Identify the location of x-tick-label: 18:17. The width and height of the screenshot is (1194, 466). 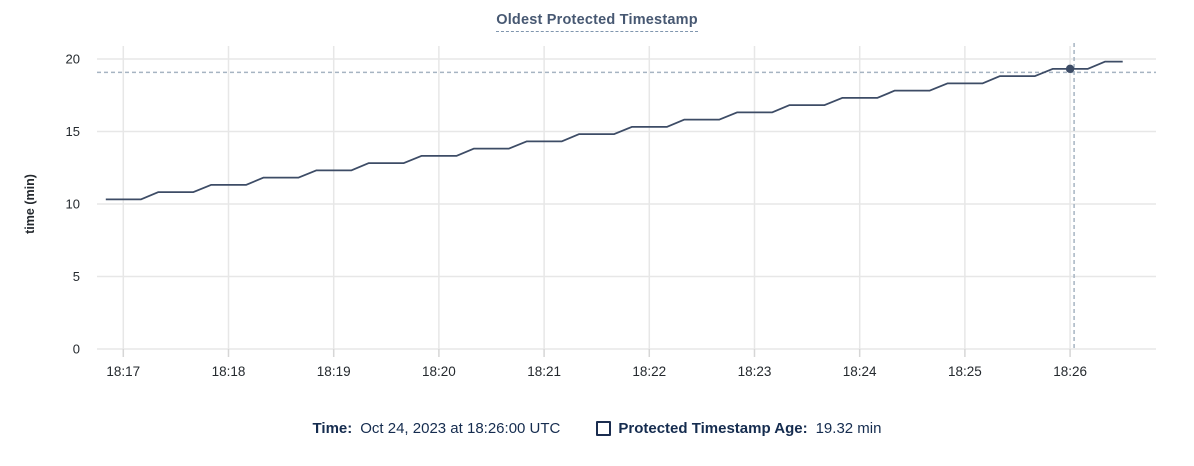
(123, 371).